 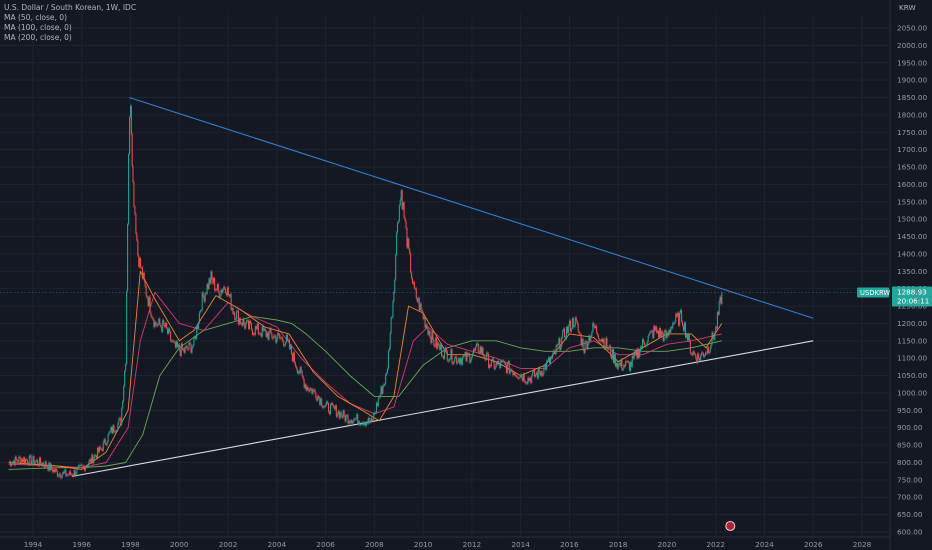 I want to click on legend-ma50: MA (50, close, 0), so click(x=36, y=17).